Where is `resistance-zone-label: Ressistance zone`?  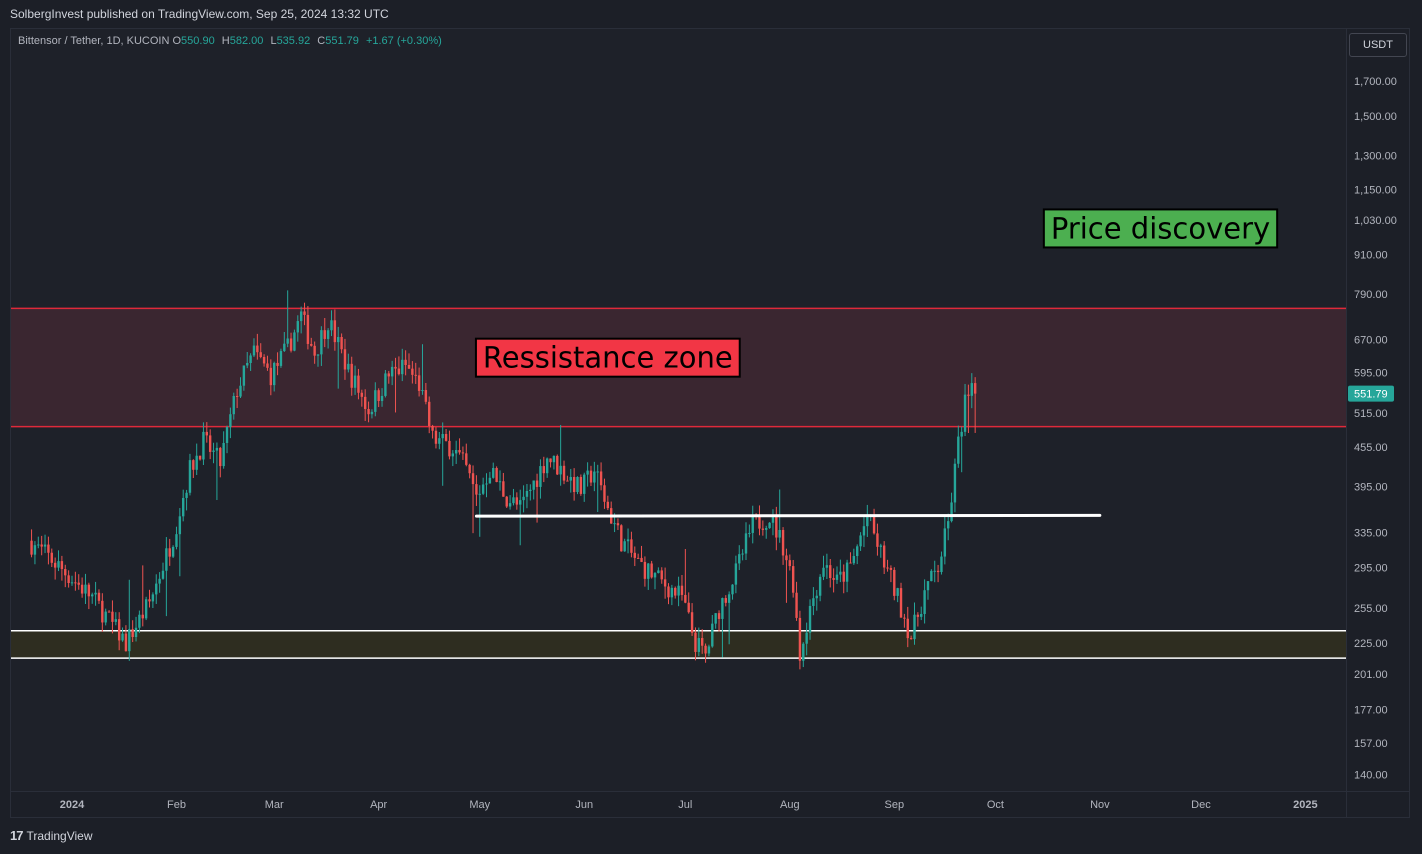 resistance-zone-label: Ressistance zone is located at coordinates (608, 358).